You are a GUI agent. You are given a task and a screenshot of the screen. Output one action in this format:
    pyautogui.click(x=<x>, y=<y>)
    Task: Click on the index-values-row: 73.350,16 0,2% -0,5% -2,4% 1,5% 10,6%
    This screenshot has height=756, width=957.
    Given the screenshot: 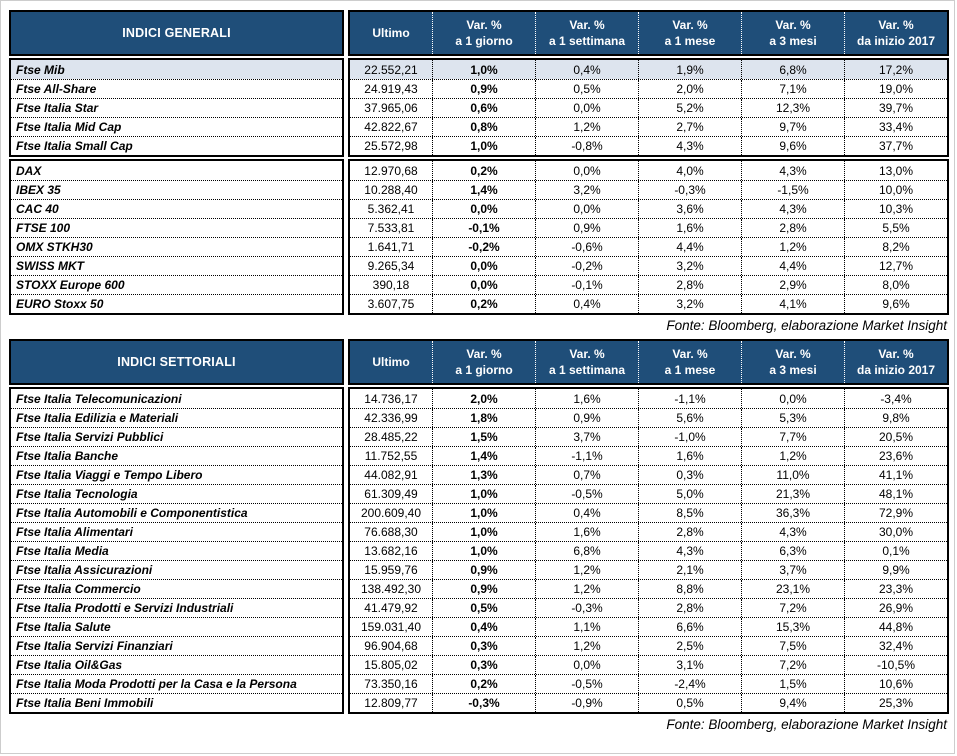 What is the action you would take?
    pyautogui.click(x=648, y=683)
    